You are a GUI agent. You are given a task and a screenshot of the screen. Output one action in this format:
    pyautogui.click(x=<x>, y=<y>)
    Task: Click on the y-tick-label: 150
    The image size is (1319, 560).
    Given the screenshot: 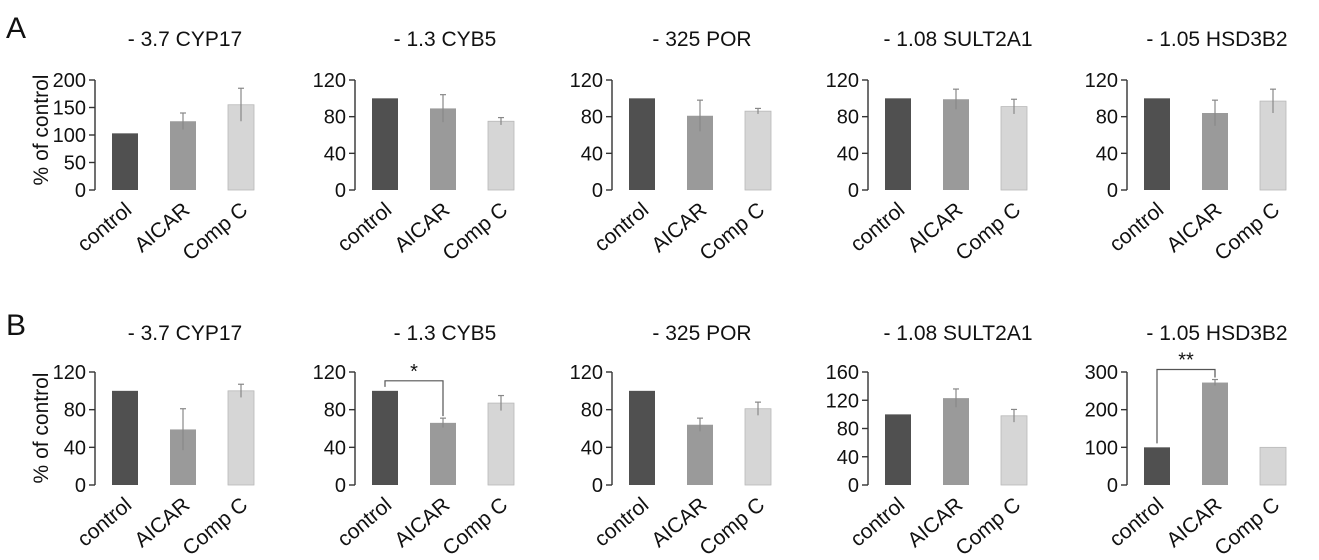 What is the action you would take?
    pyautogui.click(x=69, y=109)
    